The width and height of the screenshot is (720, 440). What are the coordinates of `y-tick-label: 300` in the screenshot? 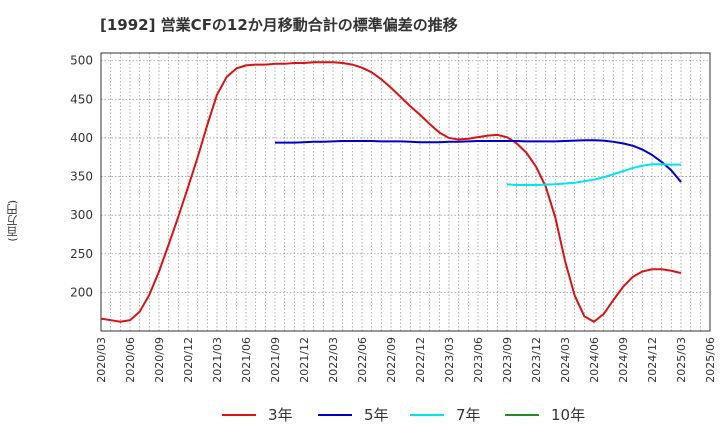 It's located at (81, 215).